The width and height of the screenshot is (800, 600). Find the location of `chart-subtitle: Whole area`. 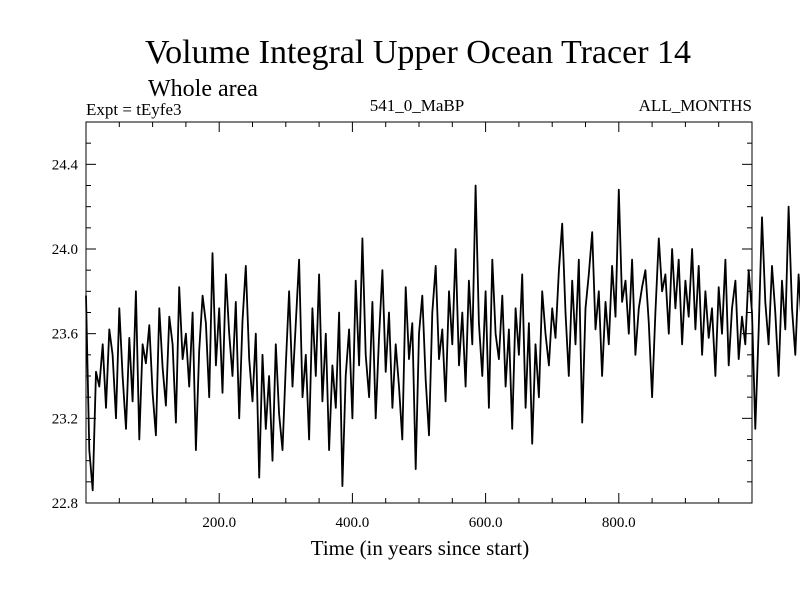

chart-subtitle: Whole area is located at coordinates (203, 89).